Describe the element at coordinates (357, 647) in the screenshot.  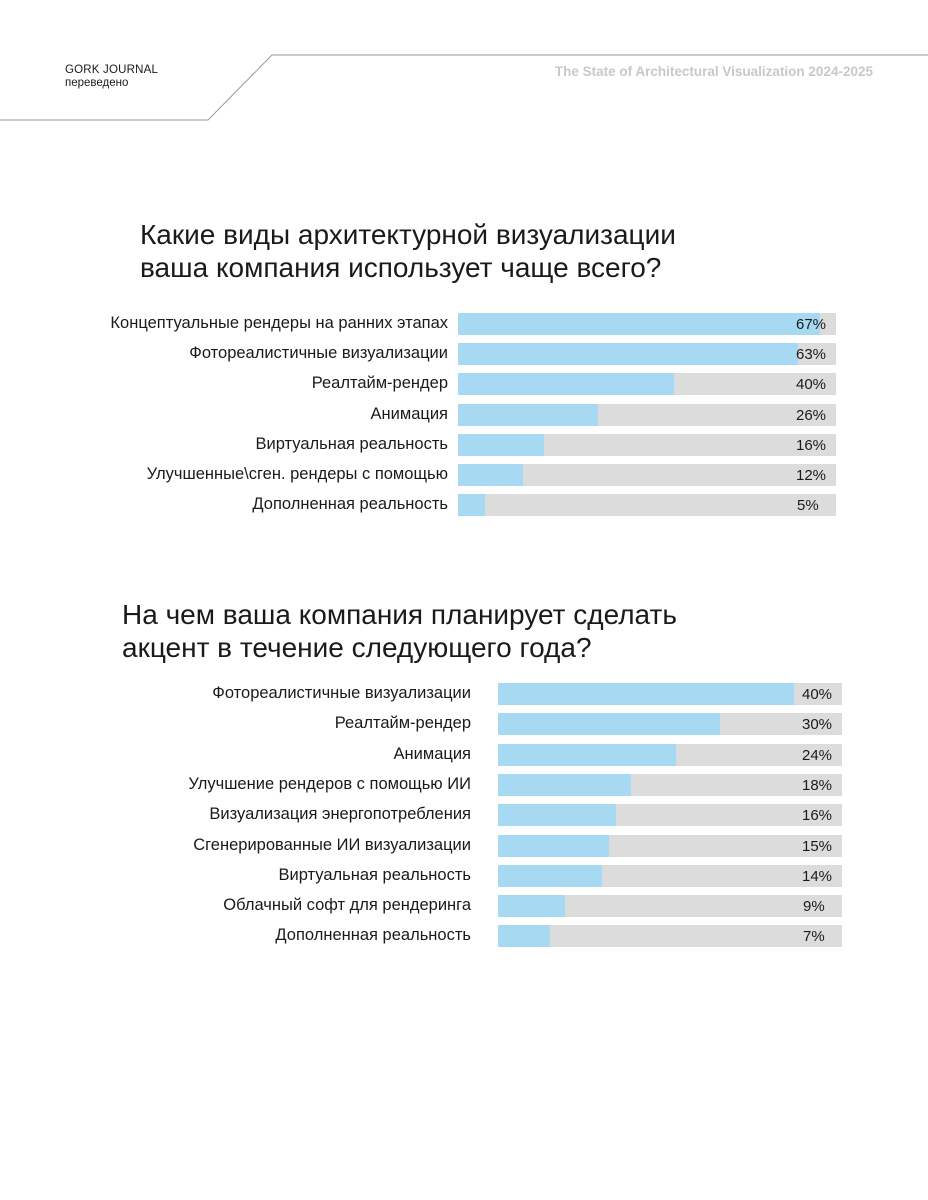
I see `chart-2-title-line: акцент в течение следующего года?` at that location.